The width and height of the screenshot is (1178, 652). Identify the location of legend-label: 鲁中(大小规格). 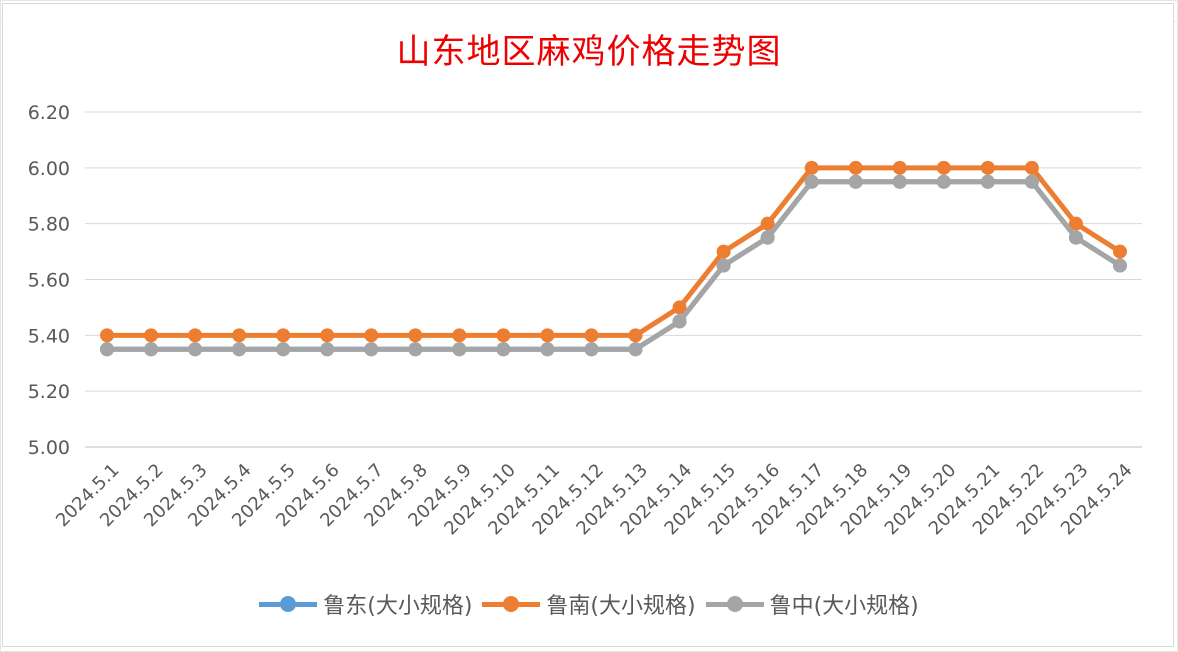
(844, 606).